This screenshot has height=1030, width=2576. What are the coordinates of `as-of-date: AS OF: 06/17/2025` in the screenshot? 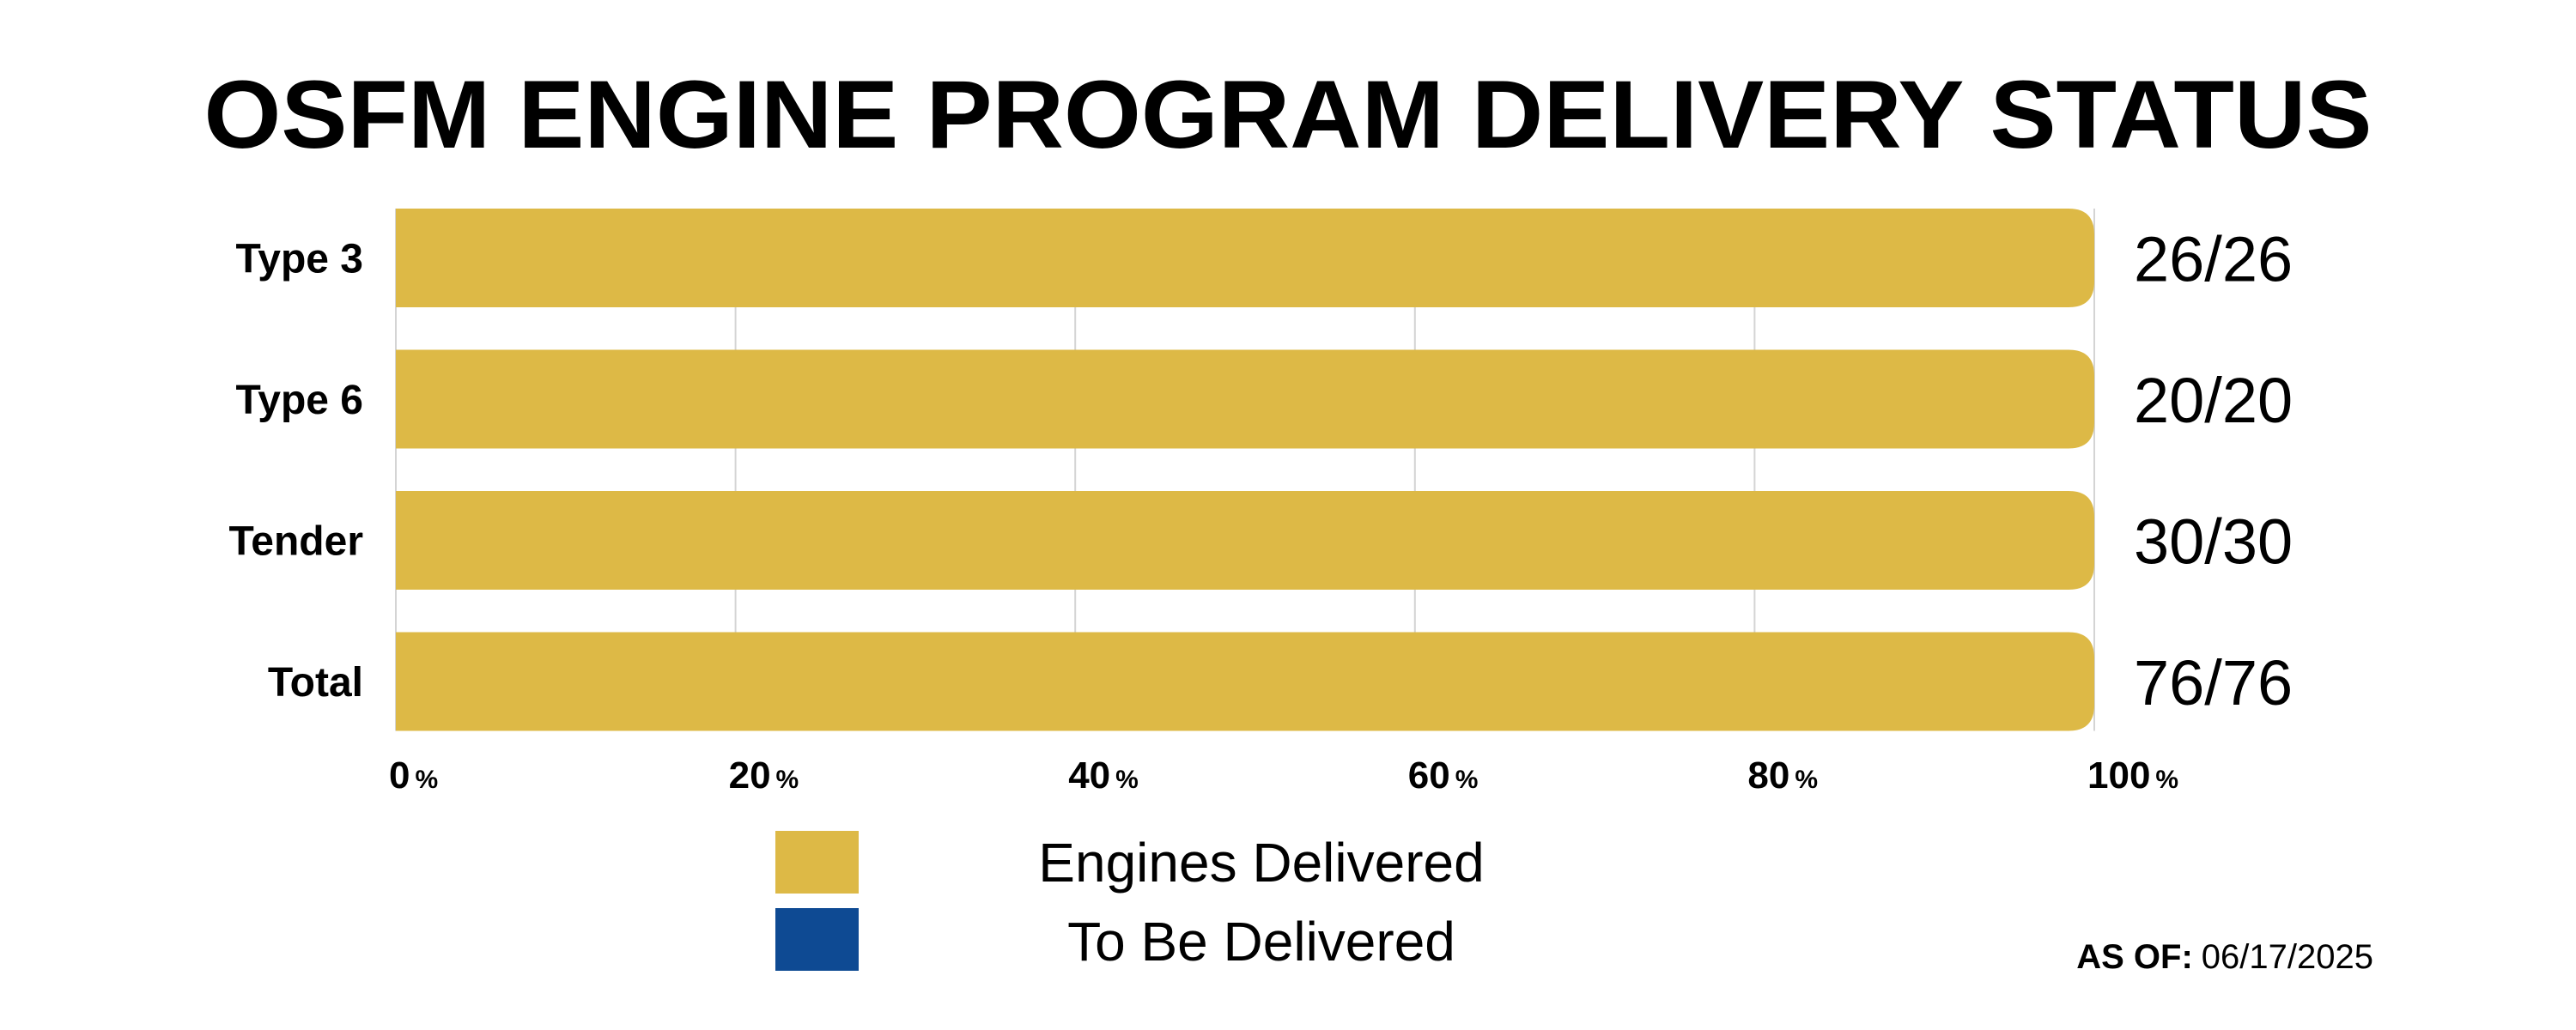 It's located at (2224, 957).